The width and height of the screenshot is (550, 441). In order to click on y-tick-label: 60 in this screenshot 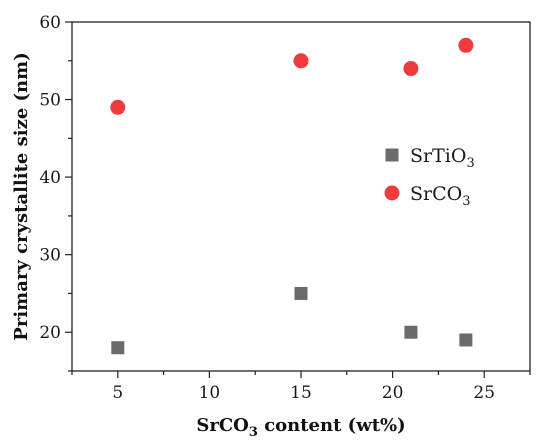, I will do `click(50, 23)`.